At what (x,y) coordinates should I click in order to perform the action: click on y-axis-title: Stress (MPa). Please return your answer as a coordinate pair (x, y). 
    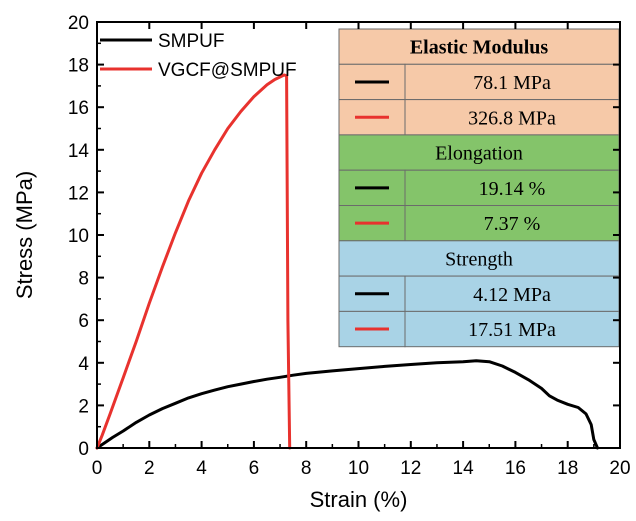
    Looking at the image, I should click on (24, 235).